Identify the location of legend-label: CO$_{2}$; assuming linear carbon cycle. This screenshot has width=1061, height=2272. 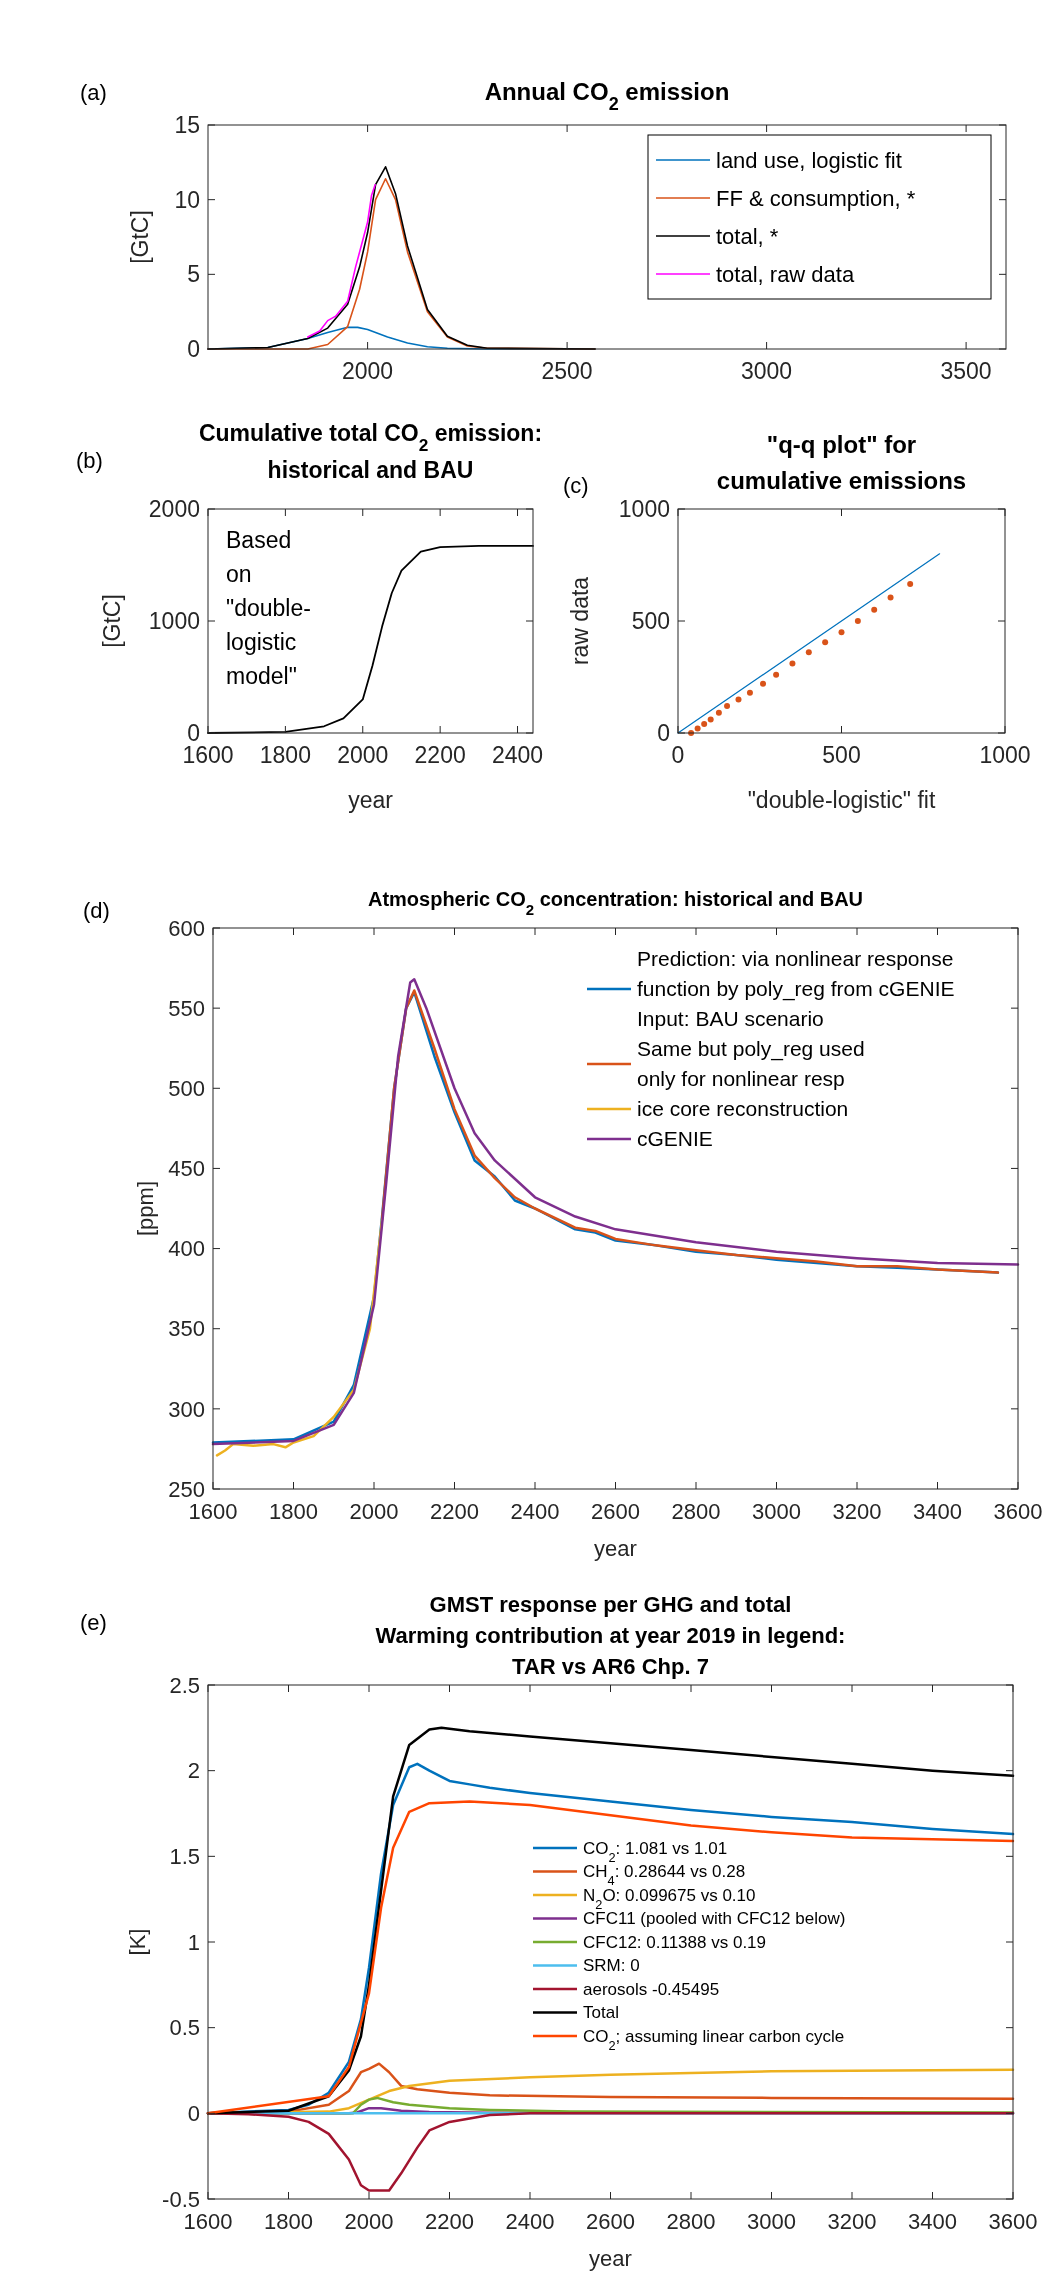
(714, 2039).